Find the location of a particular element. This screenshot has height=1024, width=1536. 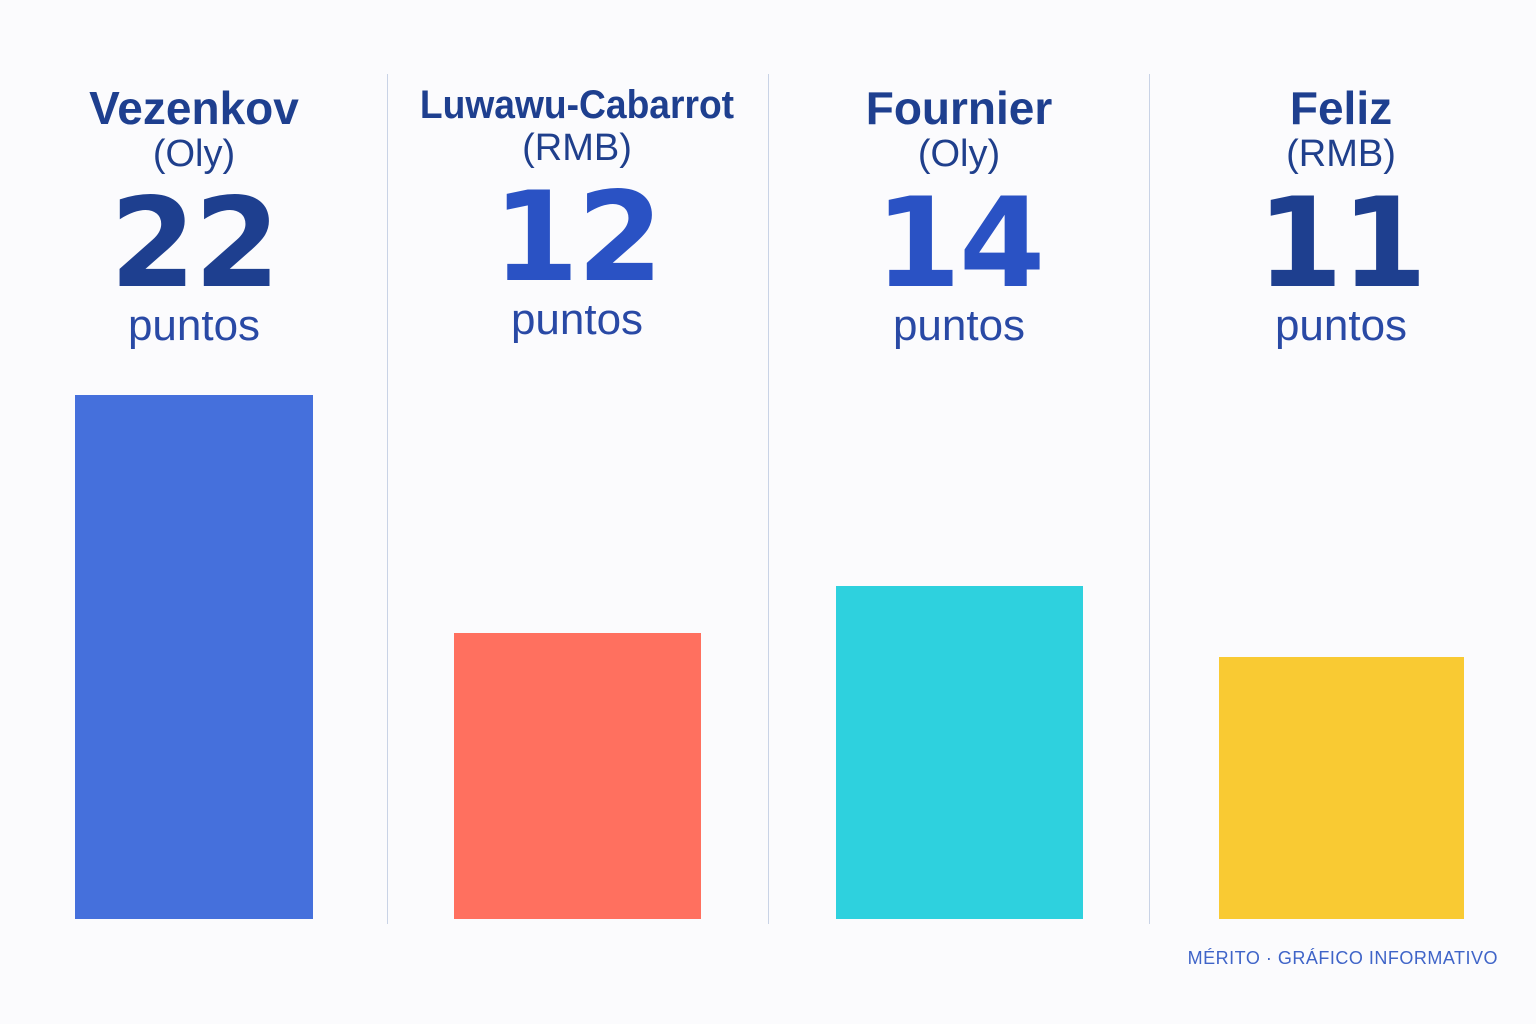

bar-feliz is located at coordinates (1341, 788).